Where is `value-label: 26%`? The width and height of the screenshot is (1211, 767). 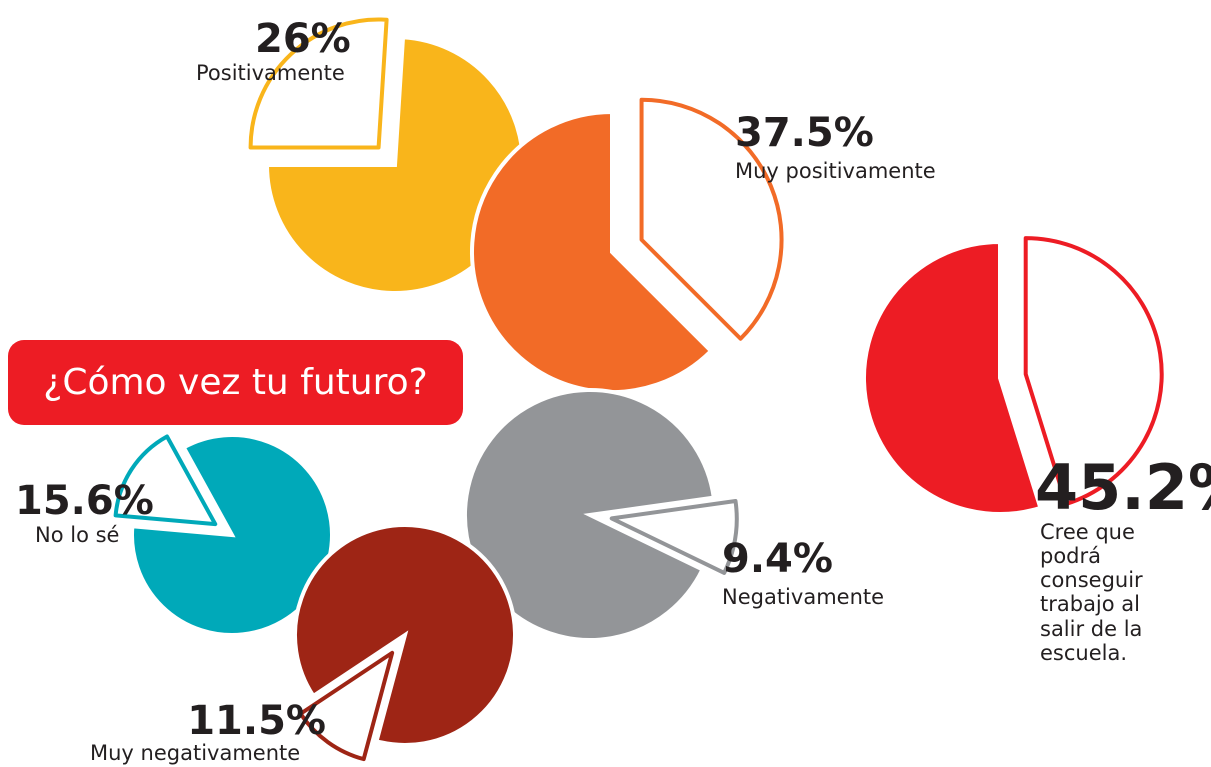 value-label: 26% is located at coordinates (303, 39).